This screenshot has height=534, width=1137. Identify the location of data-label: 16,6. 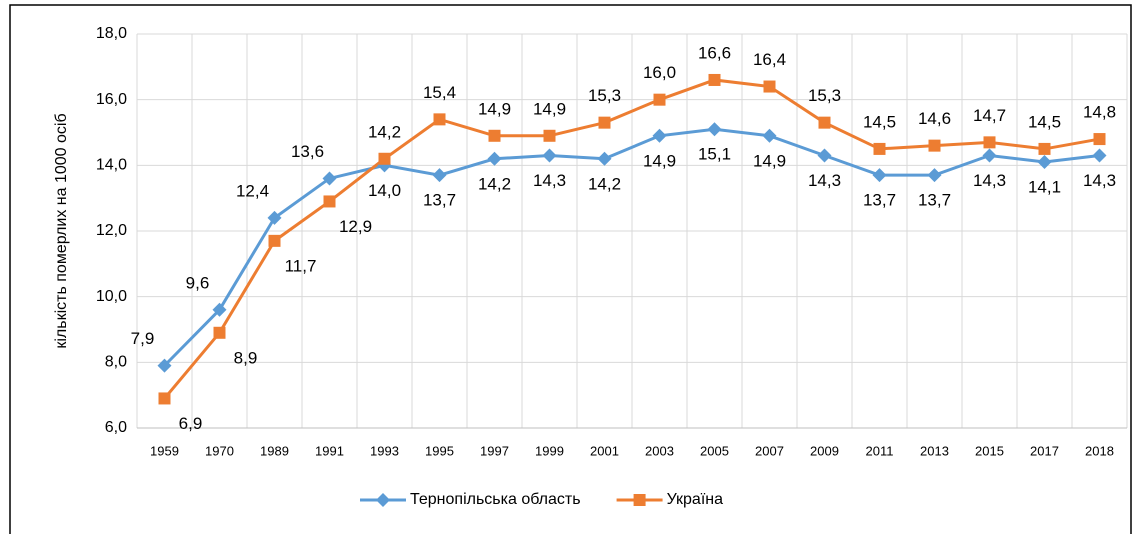
(714, 52).